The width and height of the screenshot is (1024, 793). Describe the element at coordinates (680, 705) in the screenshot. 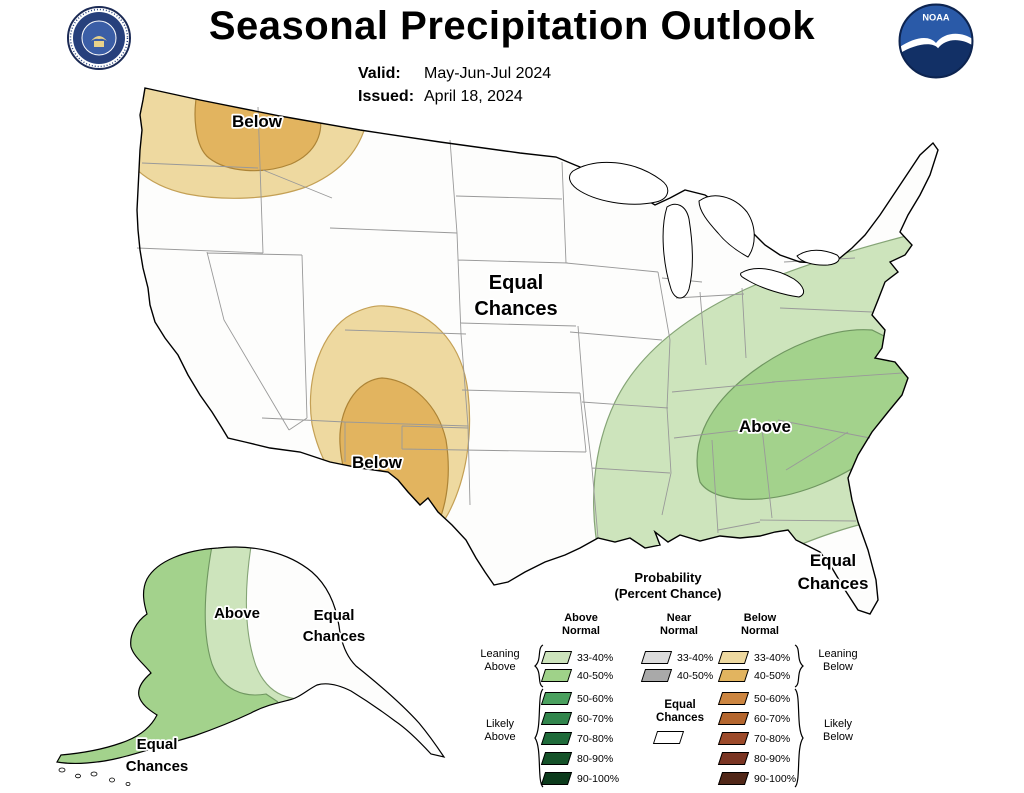

I see `legend-equal-line1: Equal` at that location.